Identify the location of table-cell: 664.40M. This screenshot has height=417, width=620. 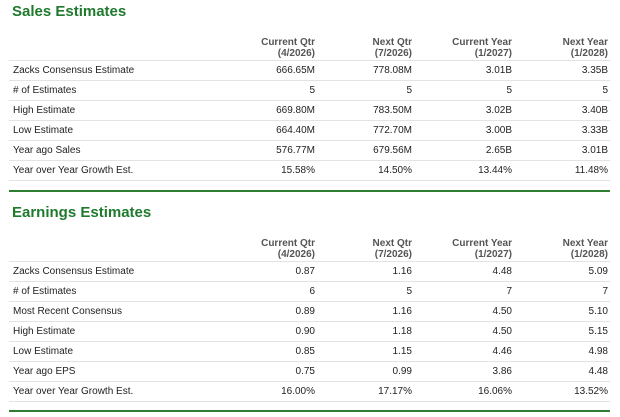
(243, 130).